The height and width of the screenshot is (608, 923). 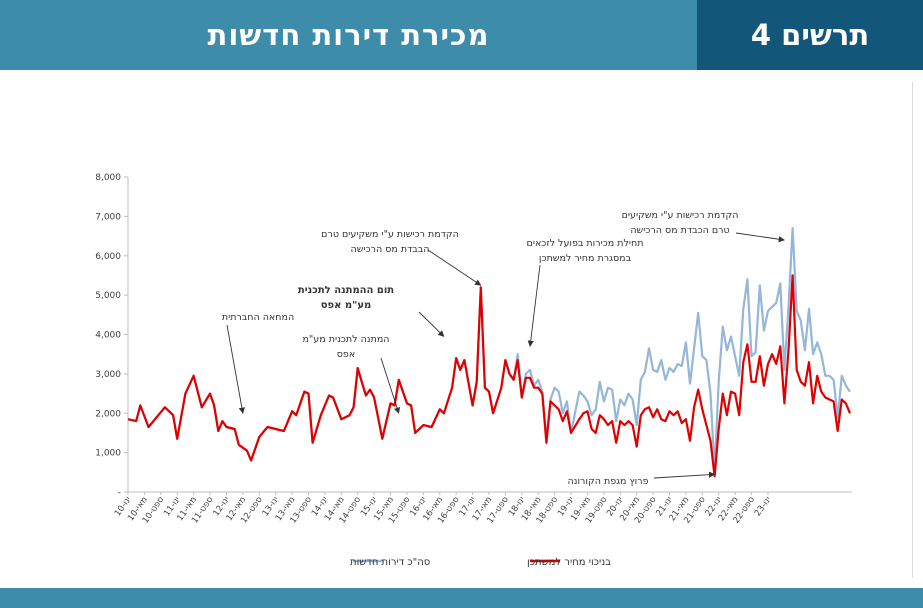 What do you see at coordinates (108, 257) in the screenshot?
I see `y-tick-label: 6,000` at bounding box center [108, 257].